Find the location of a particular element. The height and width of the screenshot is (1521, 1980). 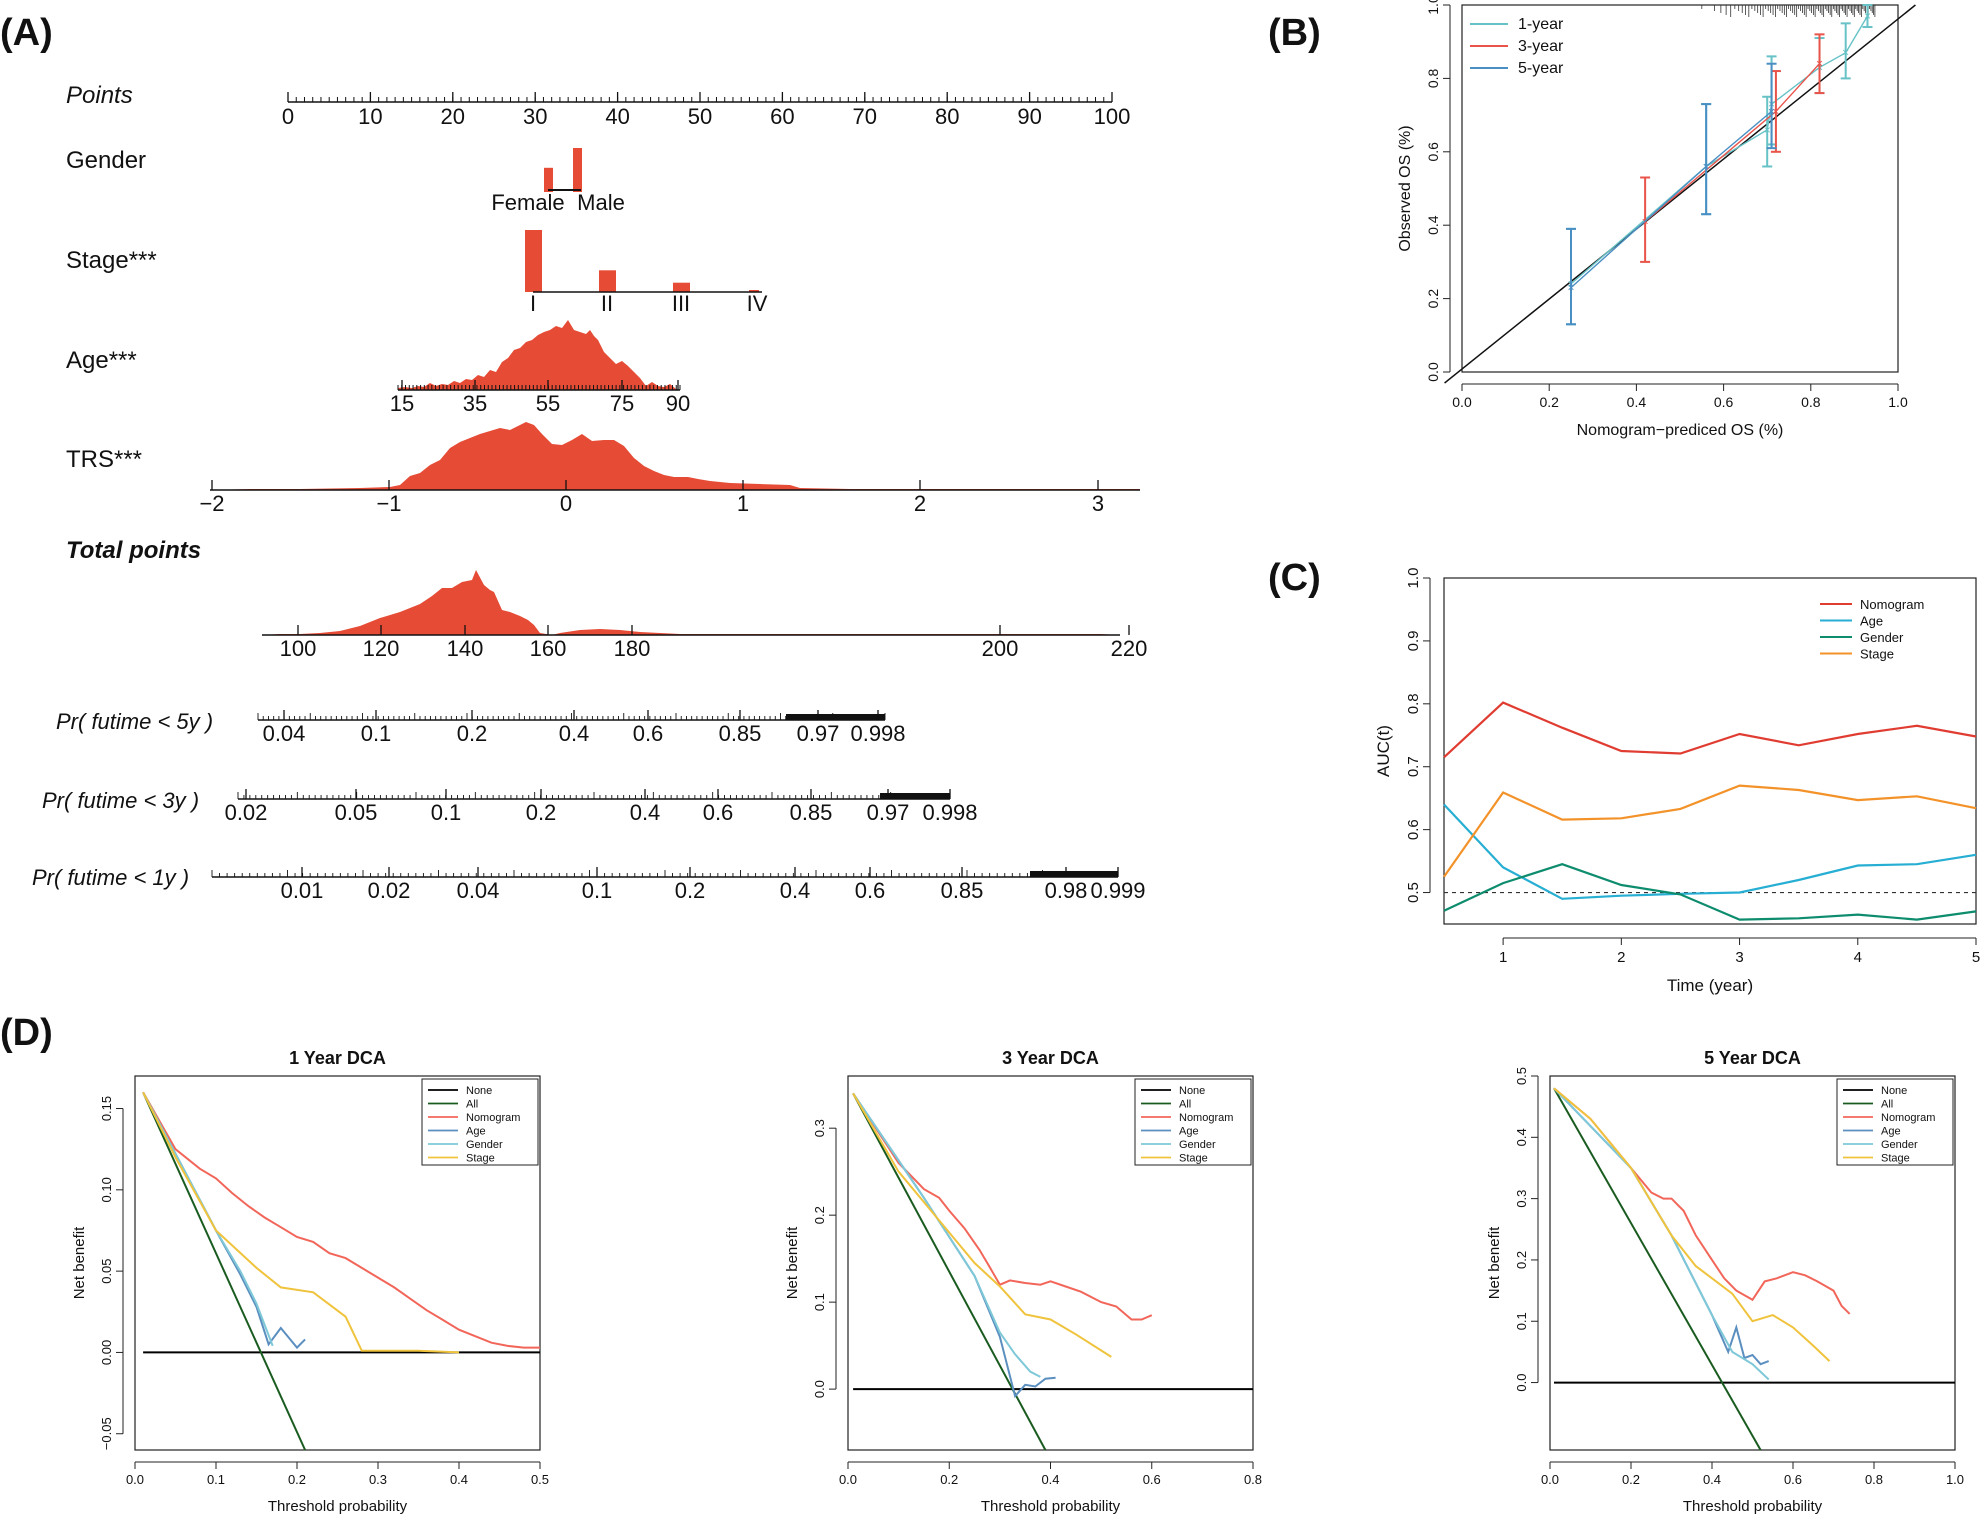

trs-row-label: TRS*** is located at coordinates (104, 459).